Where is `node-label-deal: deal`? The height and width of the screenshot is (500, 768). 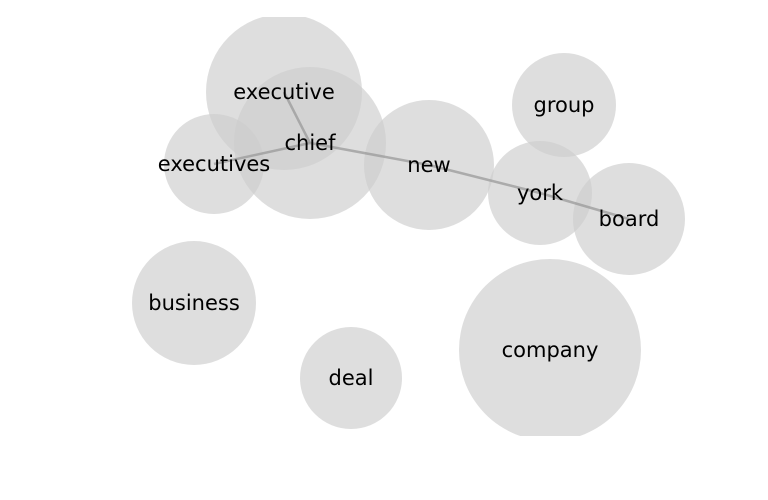
node-label-deal: deal is located at coordinates (351, 378).